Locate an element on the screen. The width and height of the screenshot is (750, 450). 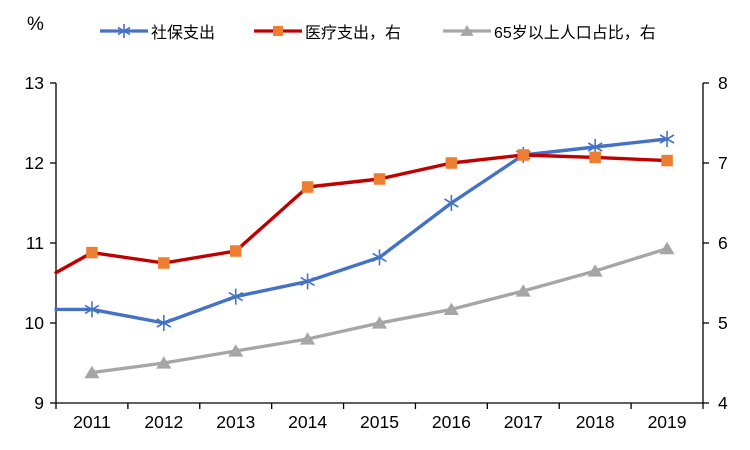
legend-item-social-security: 社保支出 is located at coordinates (157, 31).